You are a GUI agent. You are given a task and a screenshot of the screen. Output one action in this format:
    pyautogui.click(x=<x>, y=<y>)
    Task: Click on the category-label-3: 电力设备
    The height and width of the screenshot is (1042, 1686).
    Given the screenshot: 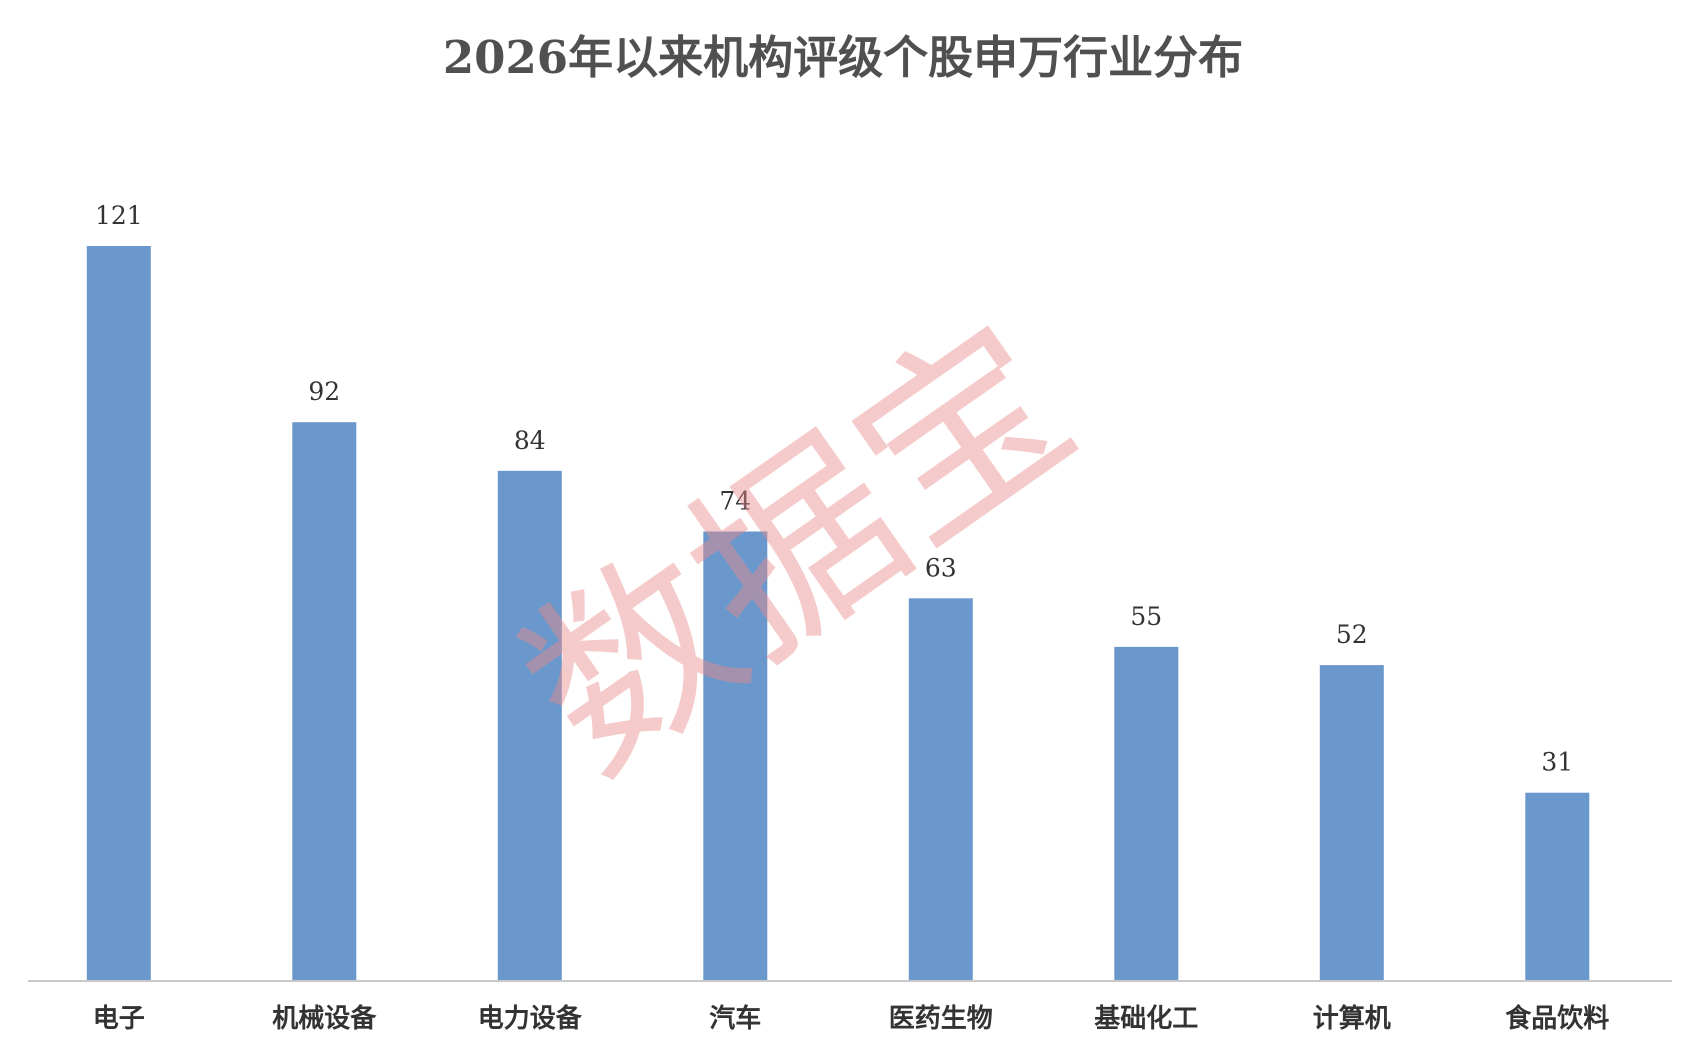 What is the action you would take?
    pyautogui.click(x=530, y=1019)
    